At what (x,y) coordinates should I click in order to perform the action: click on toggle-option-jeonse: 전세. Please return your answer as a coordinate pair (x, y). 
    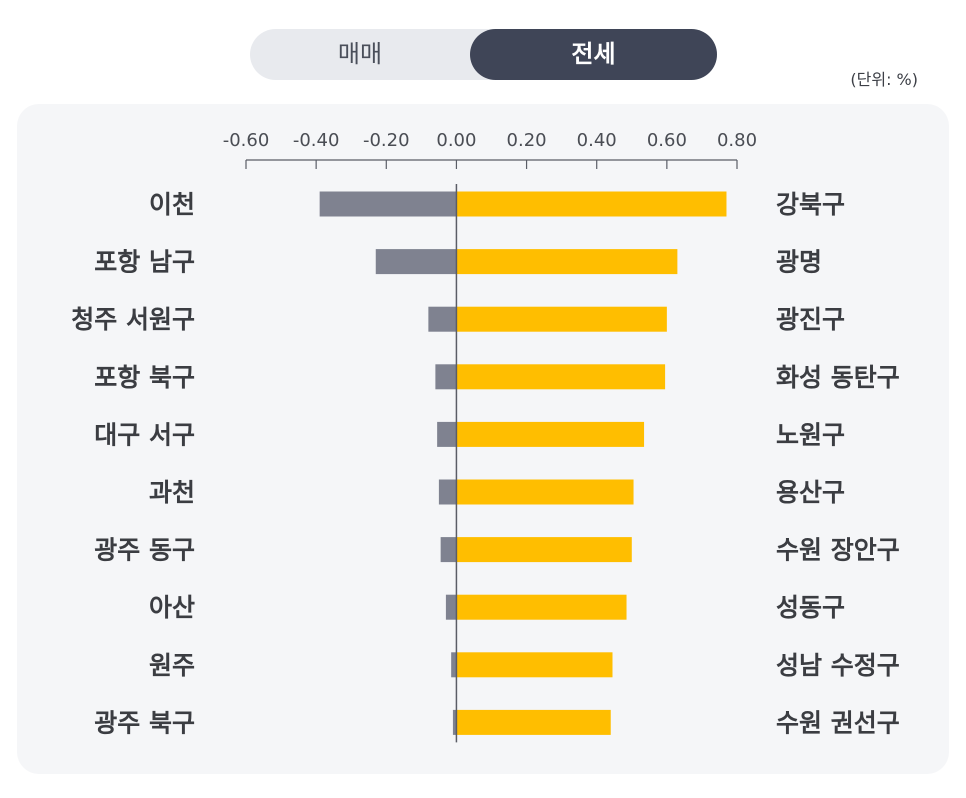
    Looking at the image, I should click on (593, 54).